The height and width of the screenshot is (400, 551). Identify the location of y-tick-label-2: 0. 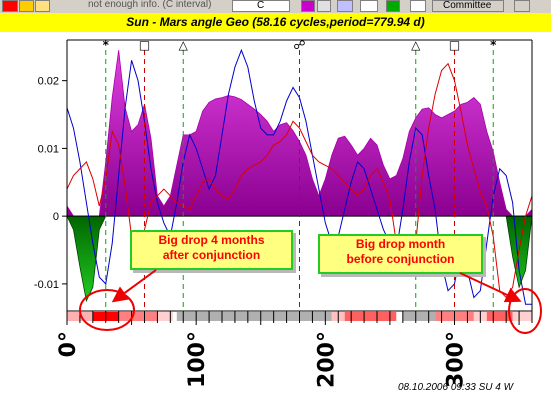
(56, 217).